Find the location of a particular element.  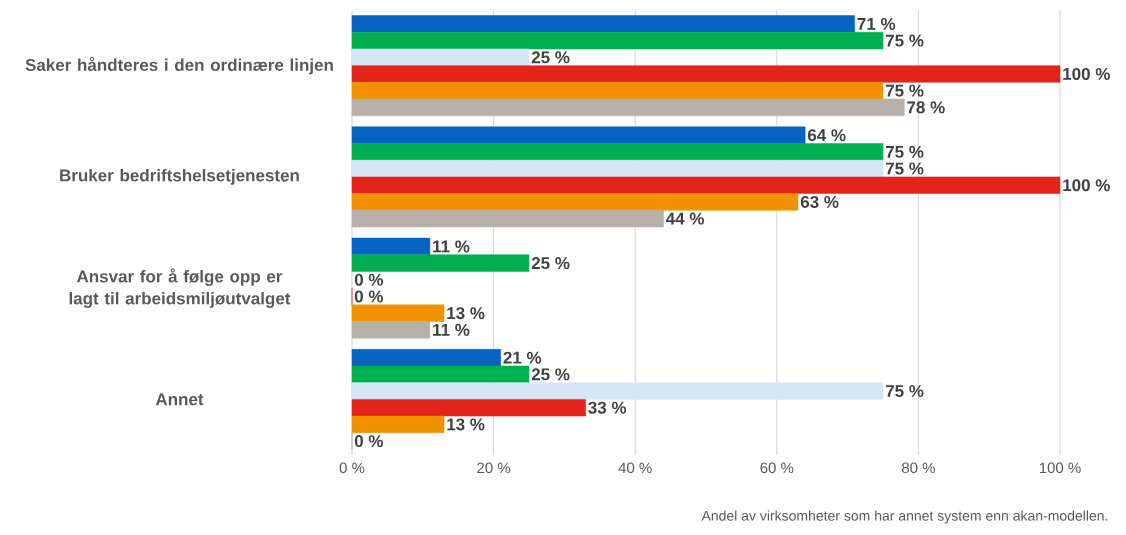

data-label: 64 % is located at coordinates (826, 135).